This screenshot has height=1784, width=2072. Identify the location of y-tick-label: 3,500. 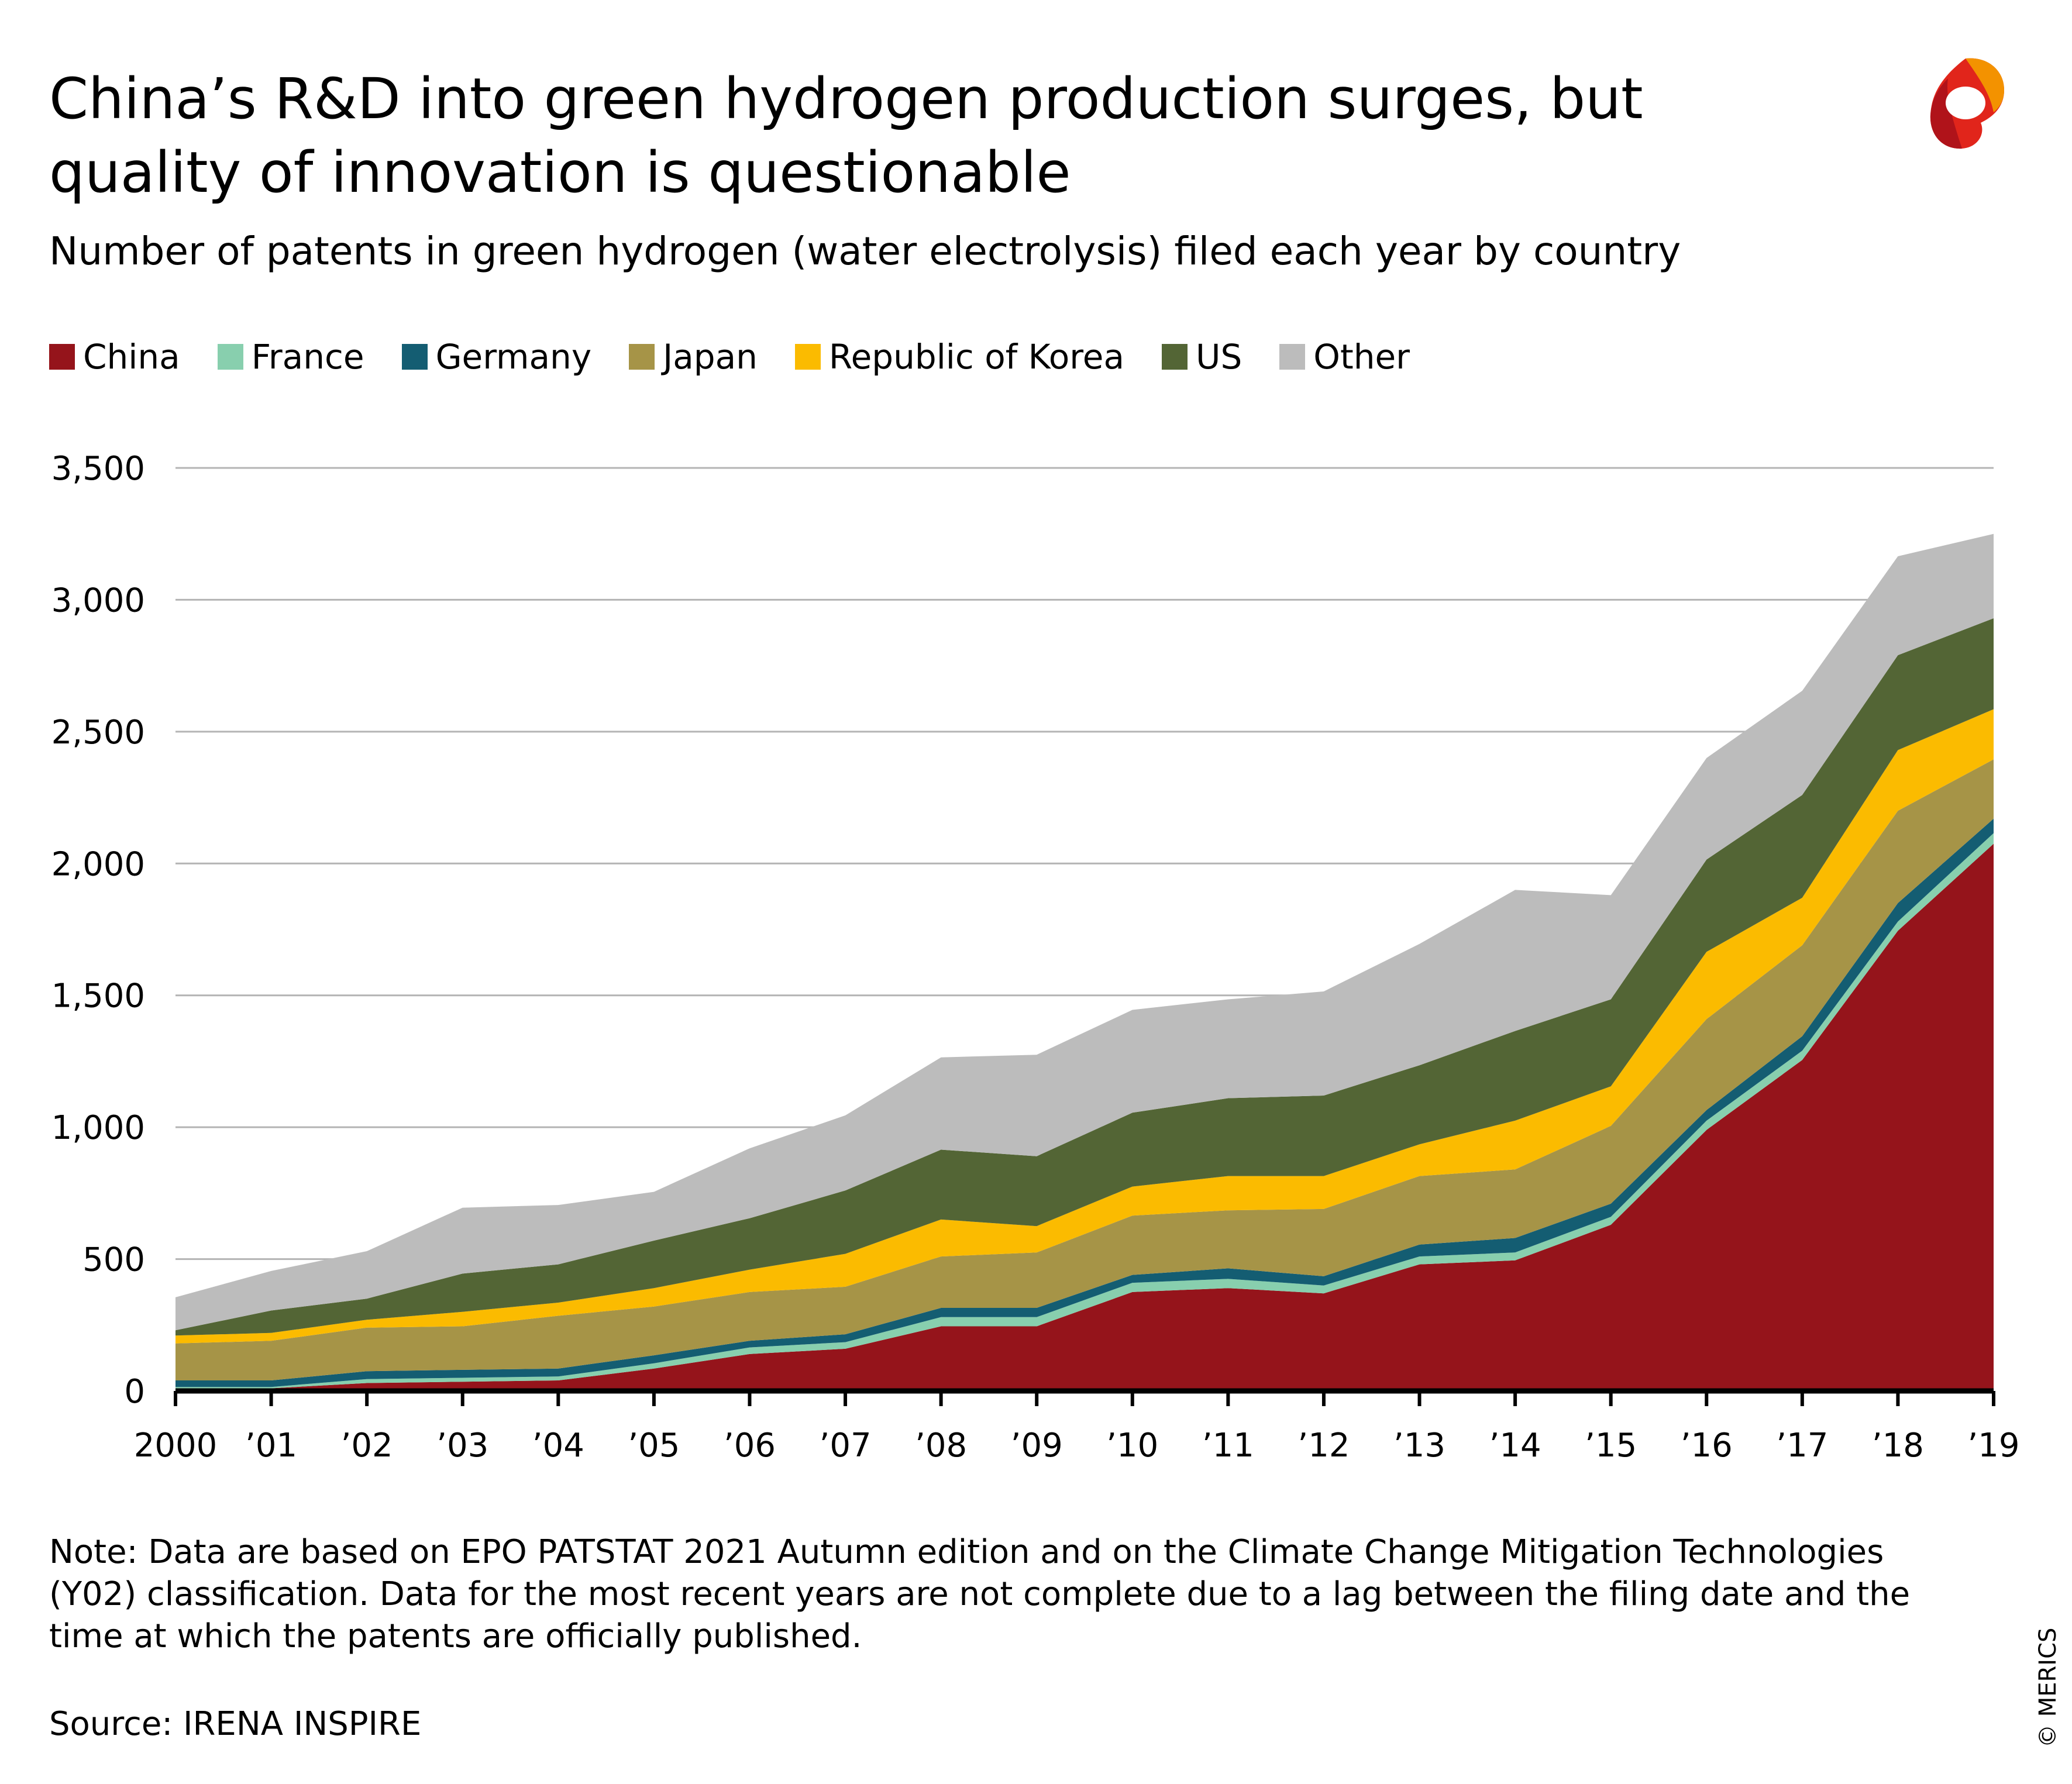
(98, 469).